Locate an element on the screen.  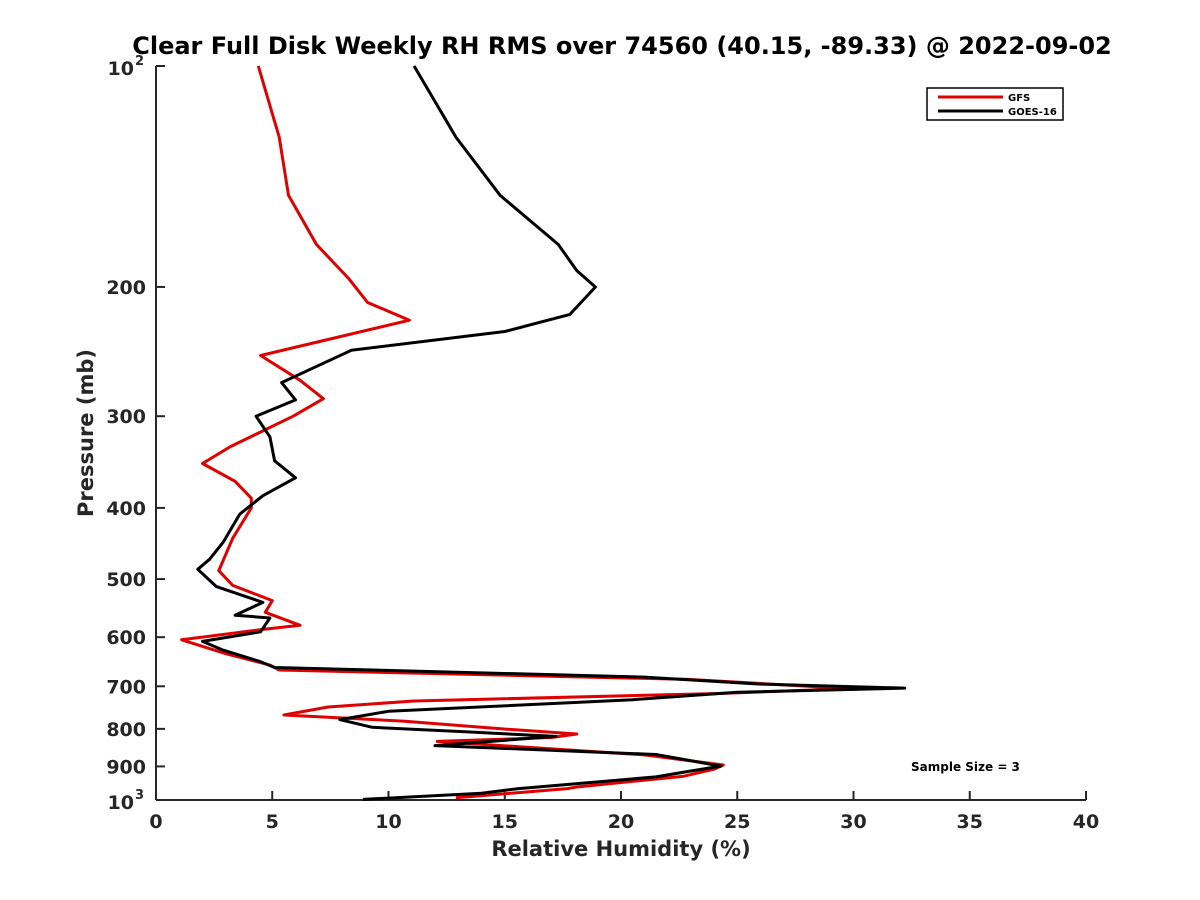
legend: GFS GOES-16 is located at coordinates (995, 104).